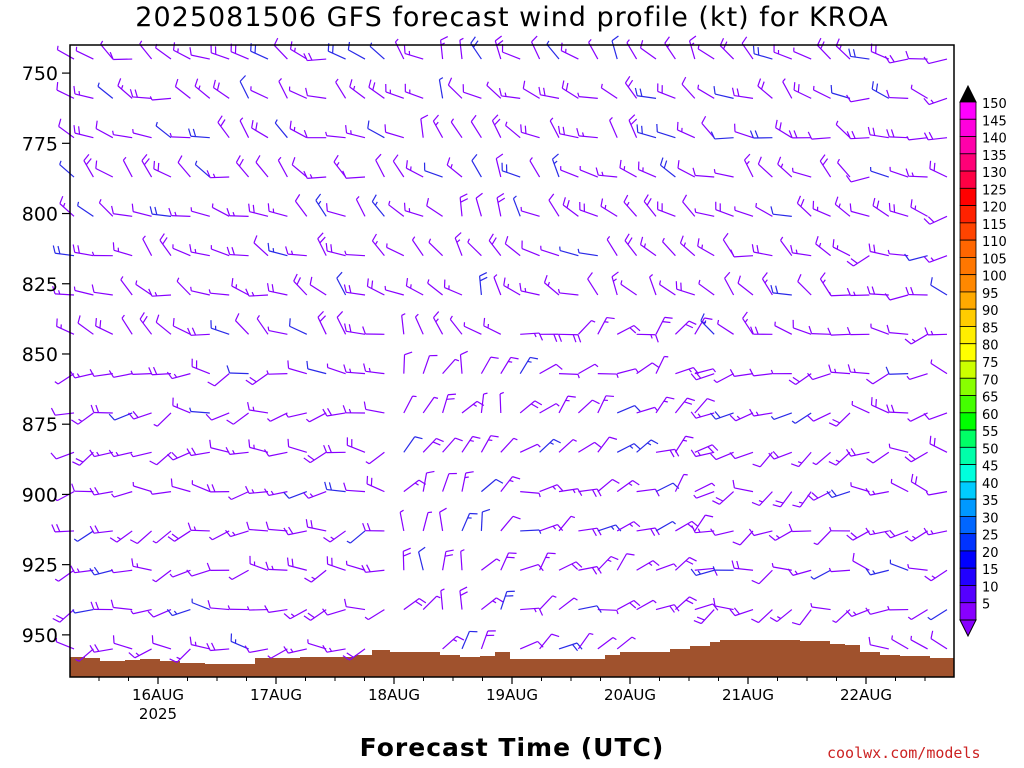  What do you see at coordinates (904, 753) in the screenshot?
I see `credit-link: coolwx.com/models` at bounding box center [904, 753].